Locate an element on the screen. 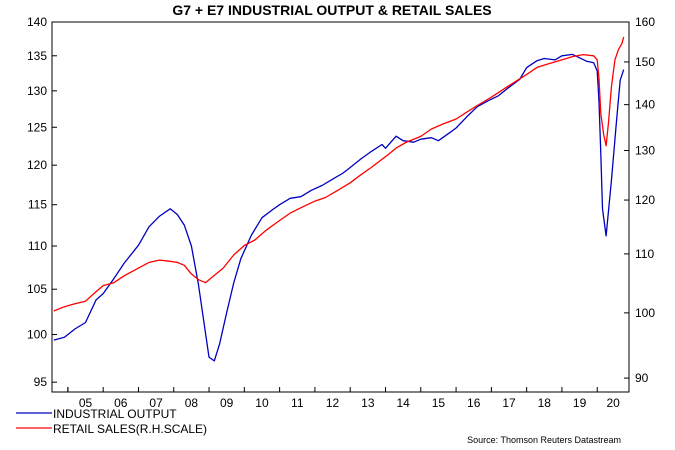 This screenshot has height=450, width=675. x-tick-label: 20 is located at coordinates (613, 403).